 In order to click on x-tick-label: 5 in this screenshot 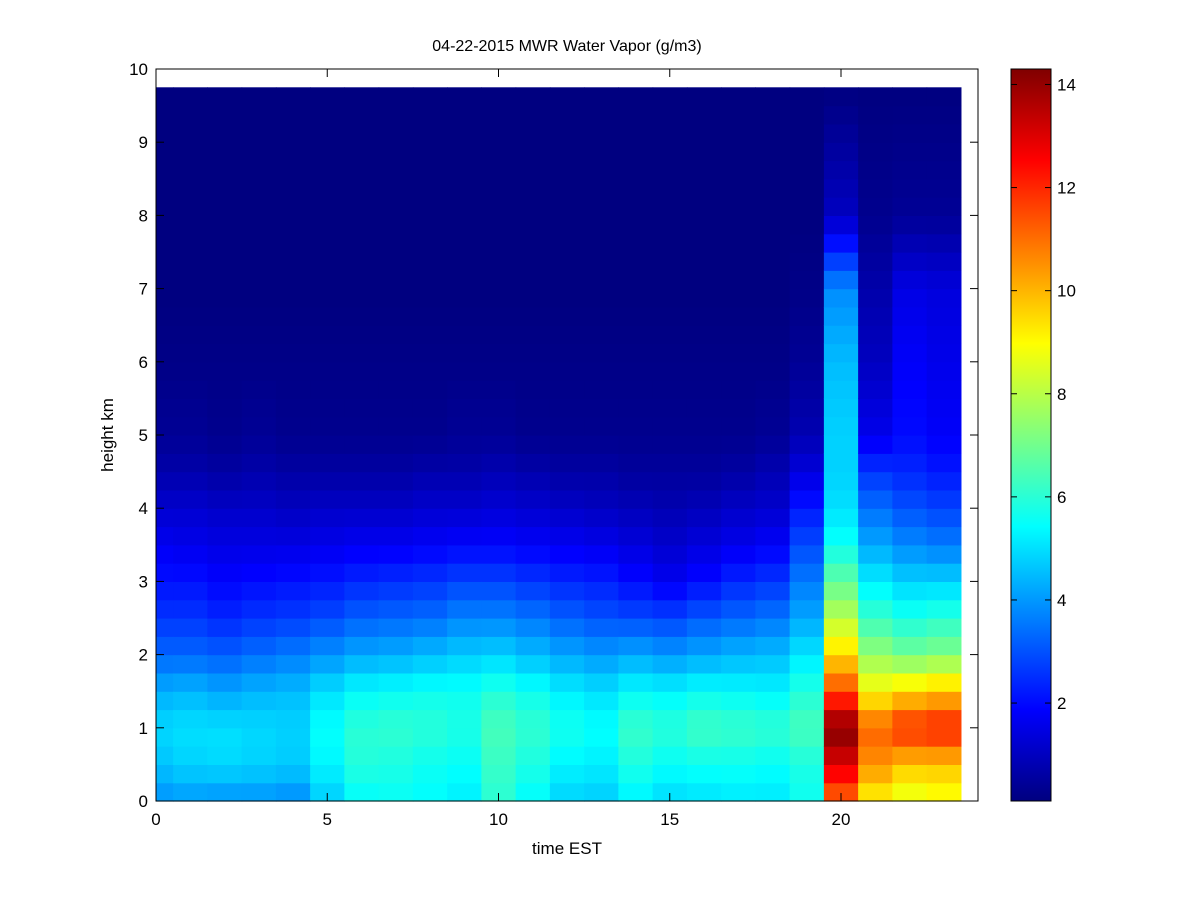, I will do `click(327, 819)`.